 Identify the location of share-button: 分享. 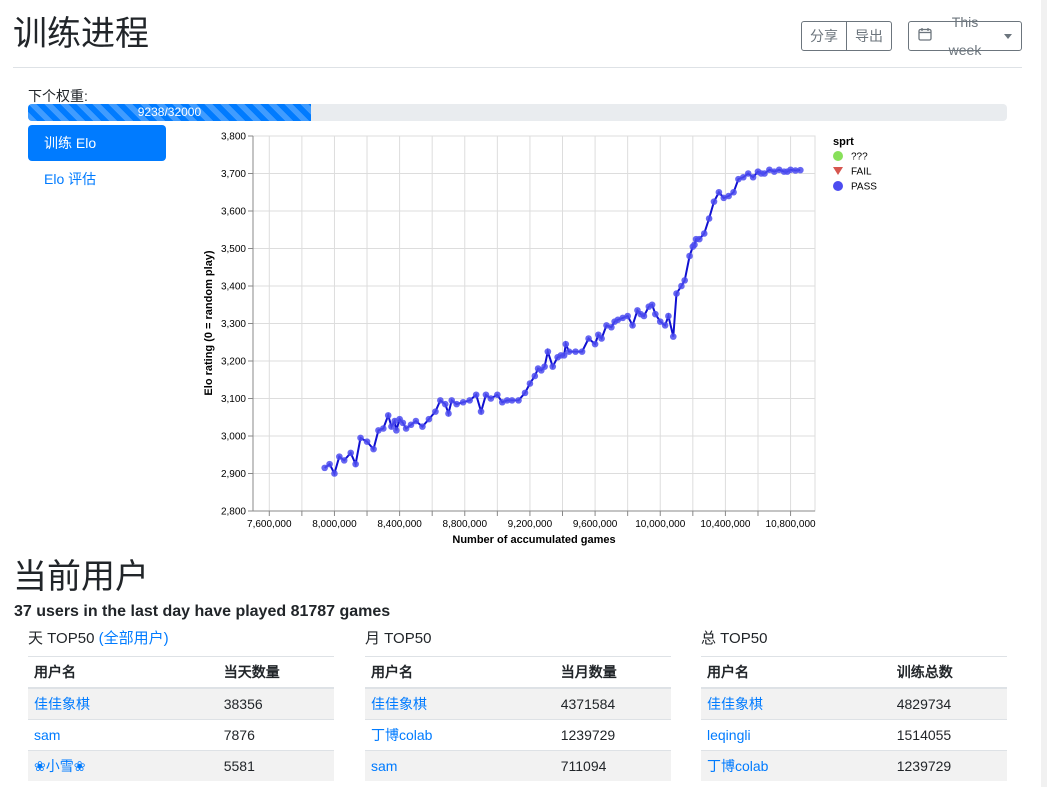
(824, 36).